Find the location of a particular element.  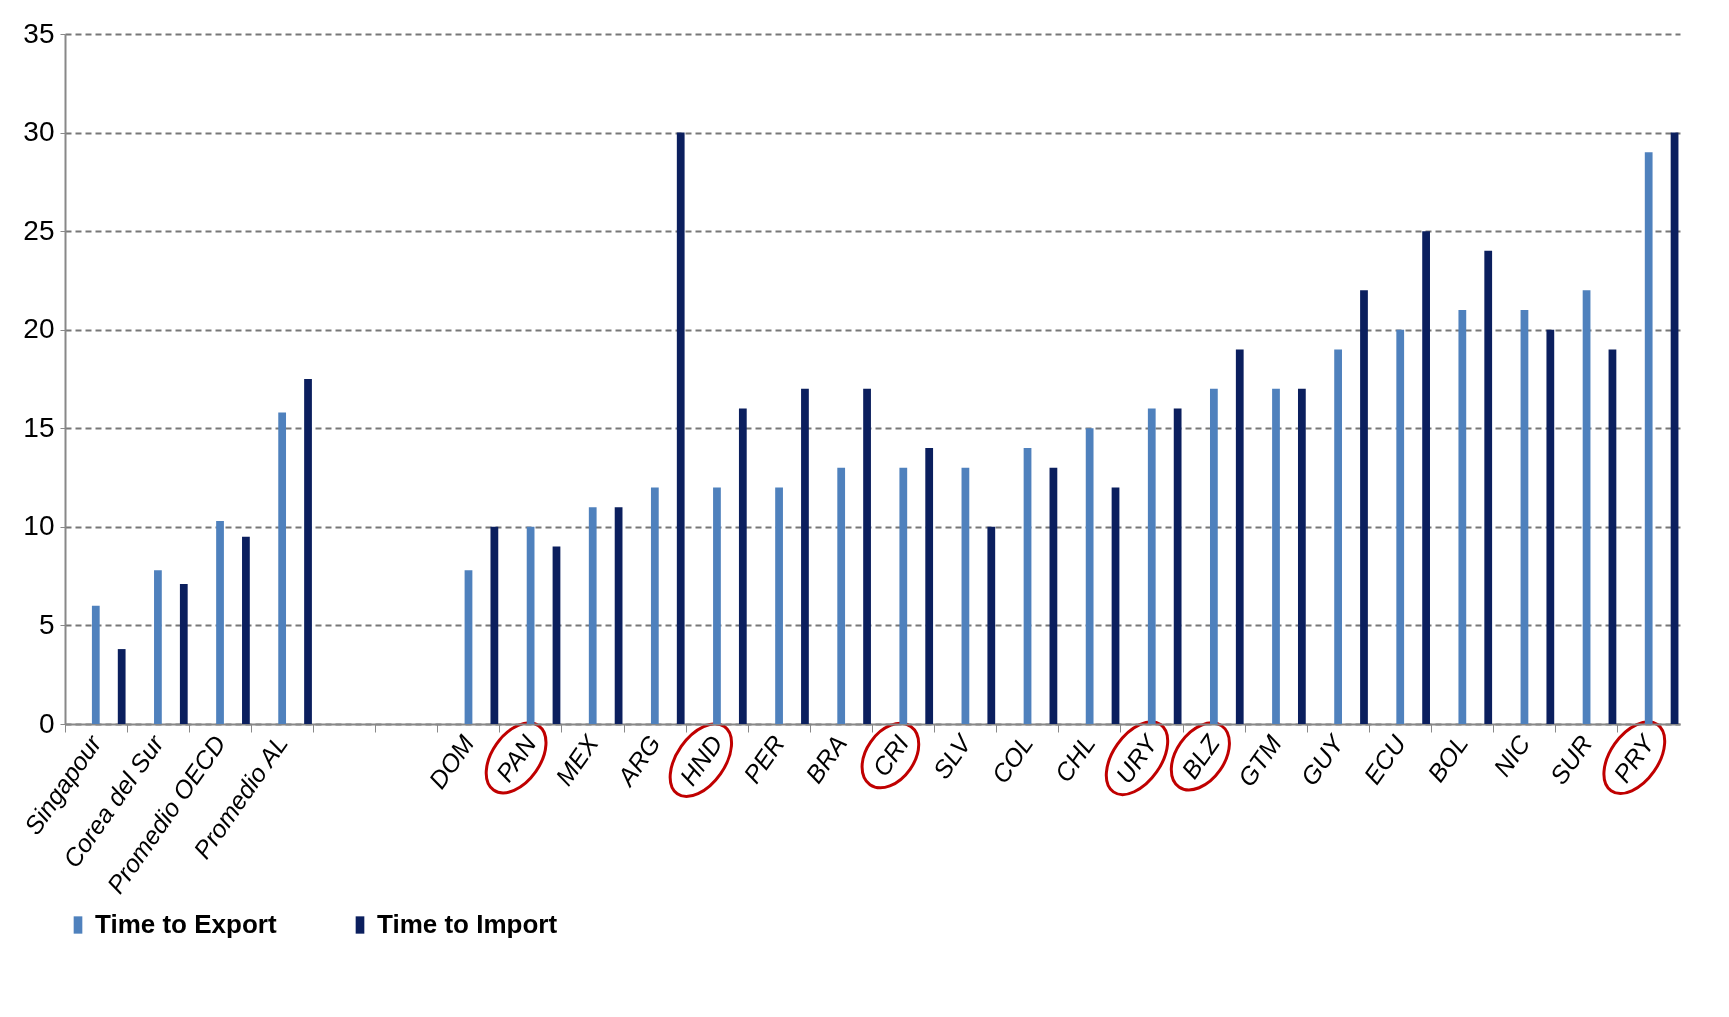

y-tick-label: 10 is located at coordinates (39, 526).